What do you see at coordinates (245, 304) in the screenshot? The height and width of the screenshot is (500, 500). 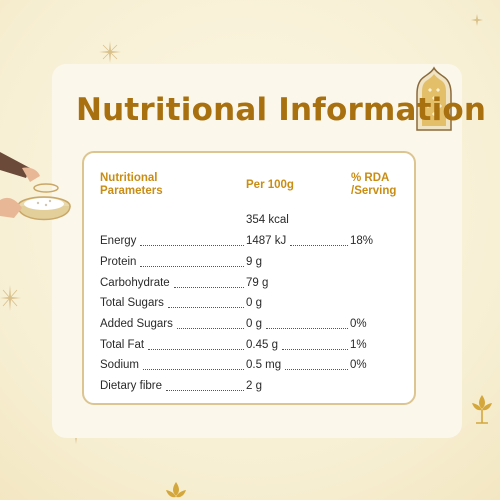 I see `table-row: Total Sugars 0 g` at bounding box center [245, 304].